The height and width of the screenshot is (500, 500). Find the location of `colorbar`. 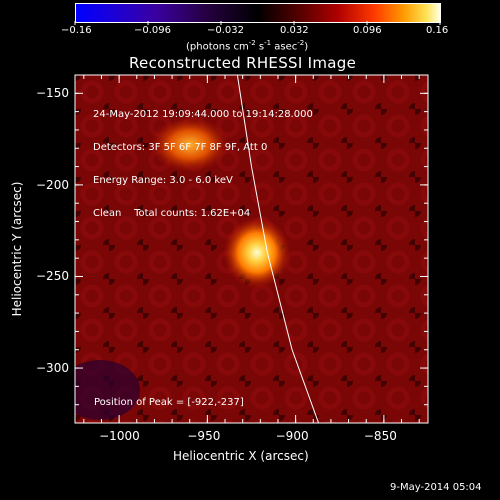

colorbar is located at coordinates (258, 13).